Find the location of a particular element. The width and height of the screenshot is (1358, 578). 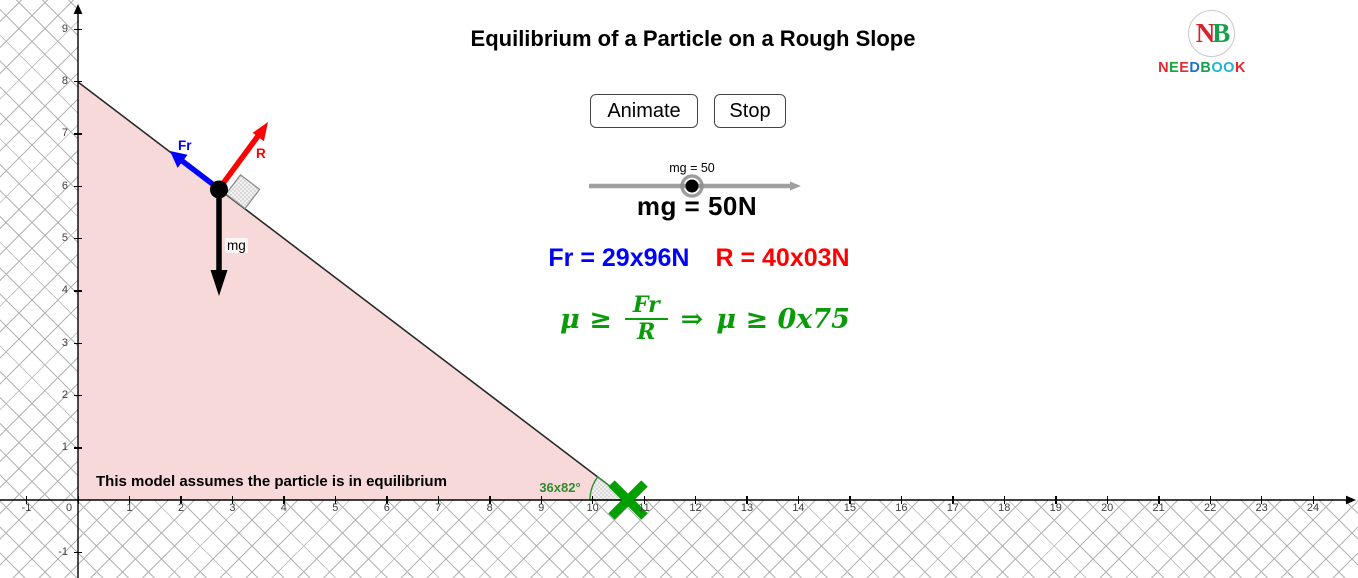

normal-vector-label: R is located at coordinates (261, 153).